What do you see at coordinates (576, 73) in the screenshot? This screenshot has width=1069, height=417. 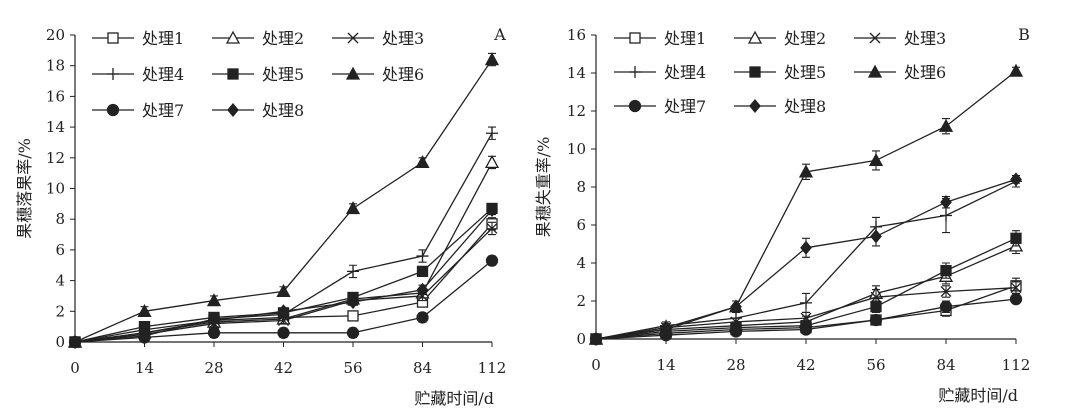 I see `y-tick-label: 14` at bounding box center [576, 73].